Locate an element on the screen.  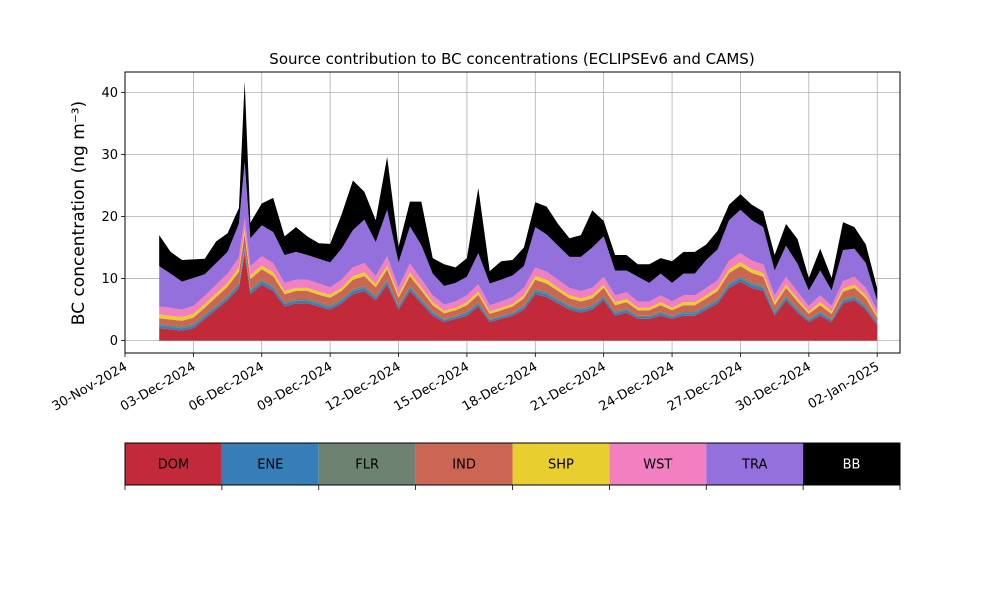
legend-label: TRA is located at coordinates (754, 465).